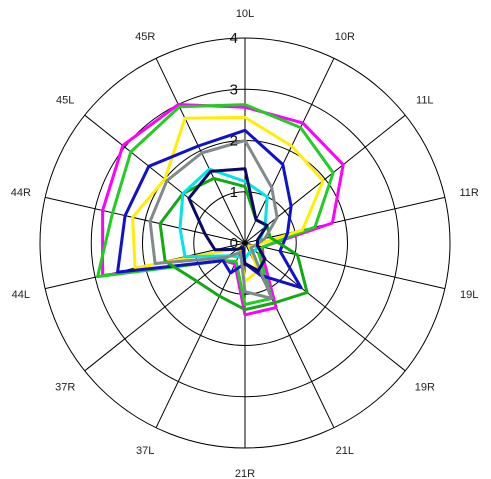  What do you see at coordinates (345, 451) in the screenshot?
I see `category-label: 21L` at bounding box center [345, 451].